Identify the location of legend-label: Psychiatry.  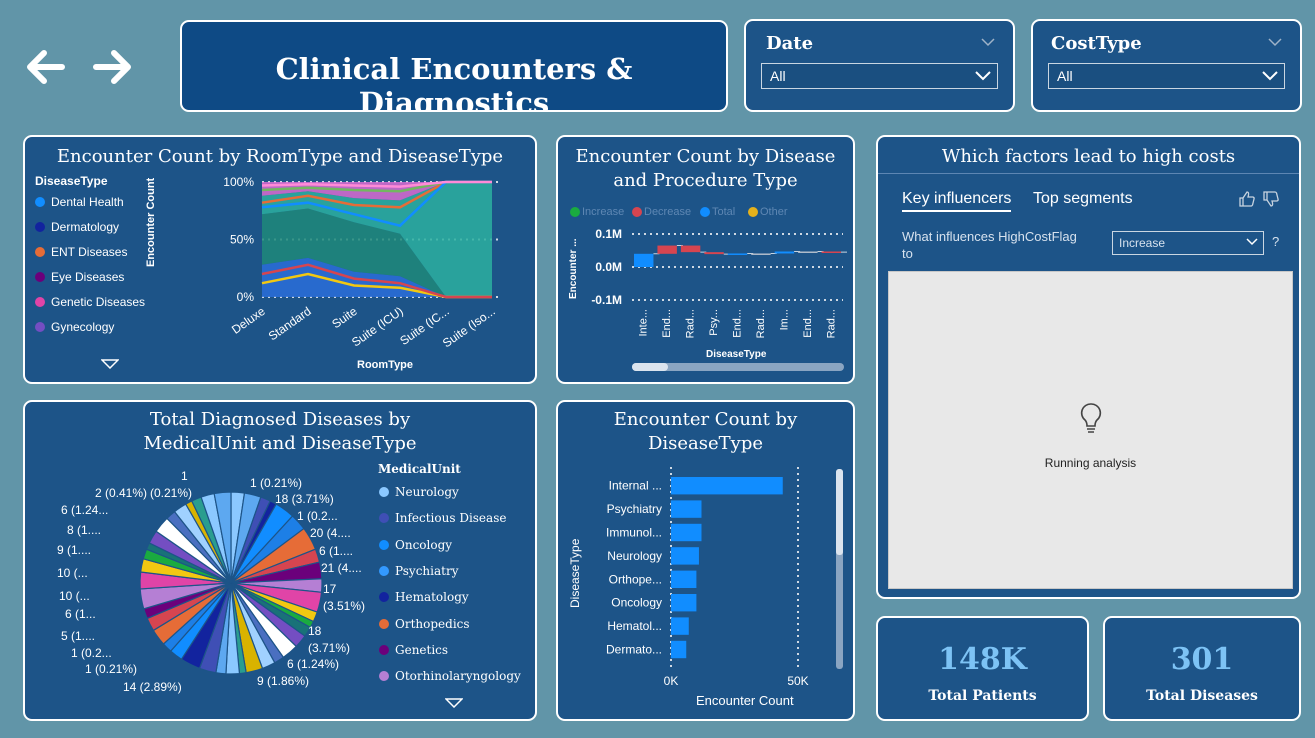
(427, 570).